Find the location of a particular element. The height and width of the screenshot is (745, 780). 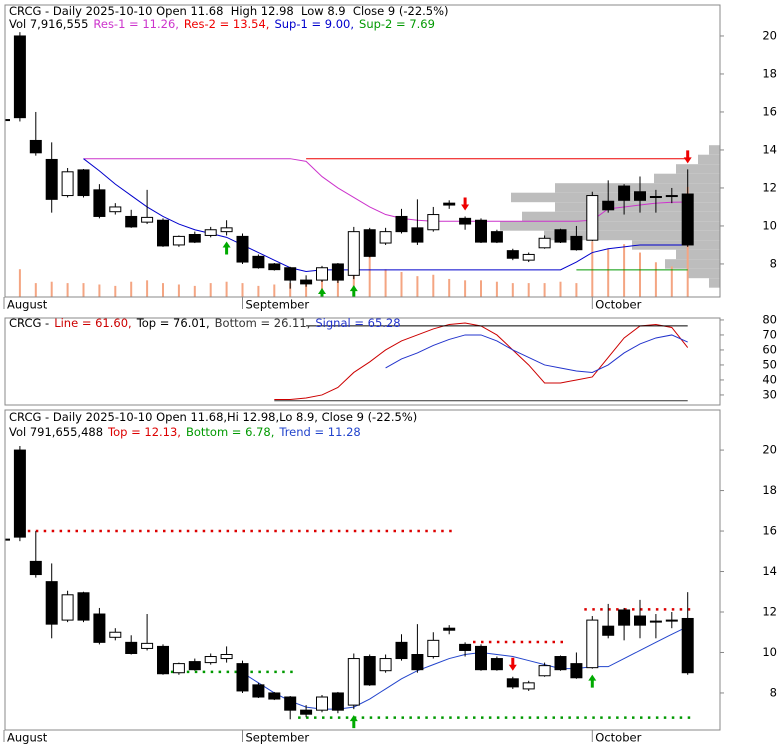

buy-arrow is located at coordinates (592, 681).